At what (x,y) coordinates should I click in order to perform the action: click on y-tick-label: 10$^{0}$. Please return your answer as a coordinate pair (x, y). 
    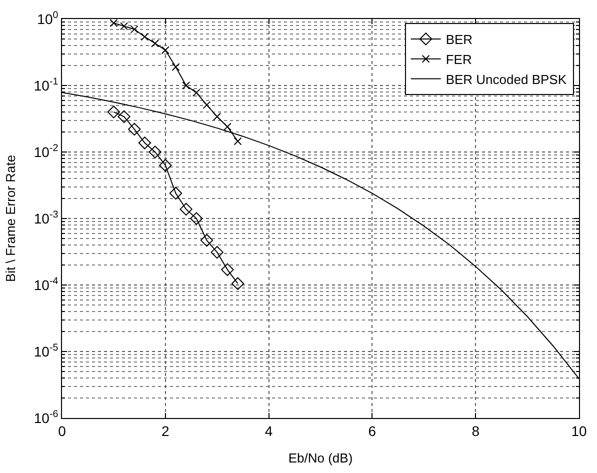
    Looking at the image, I should click on (48, 18).